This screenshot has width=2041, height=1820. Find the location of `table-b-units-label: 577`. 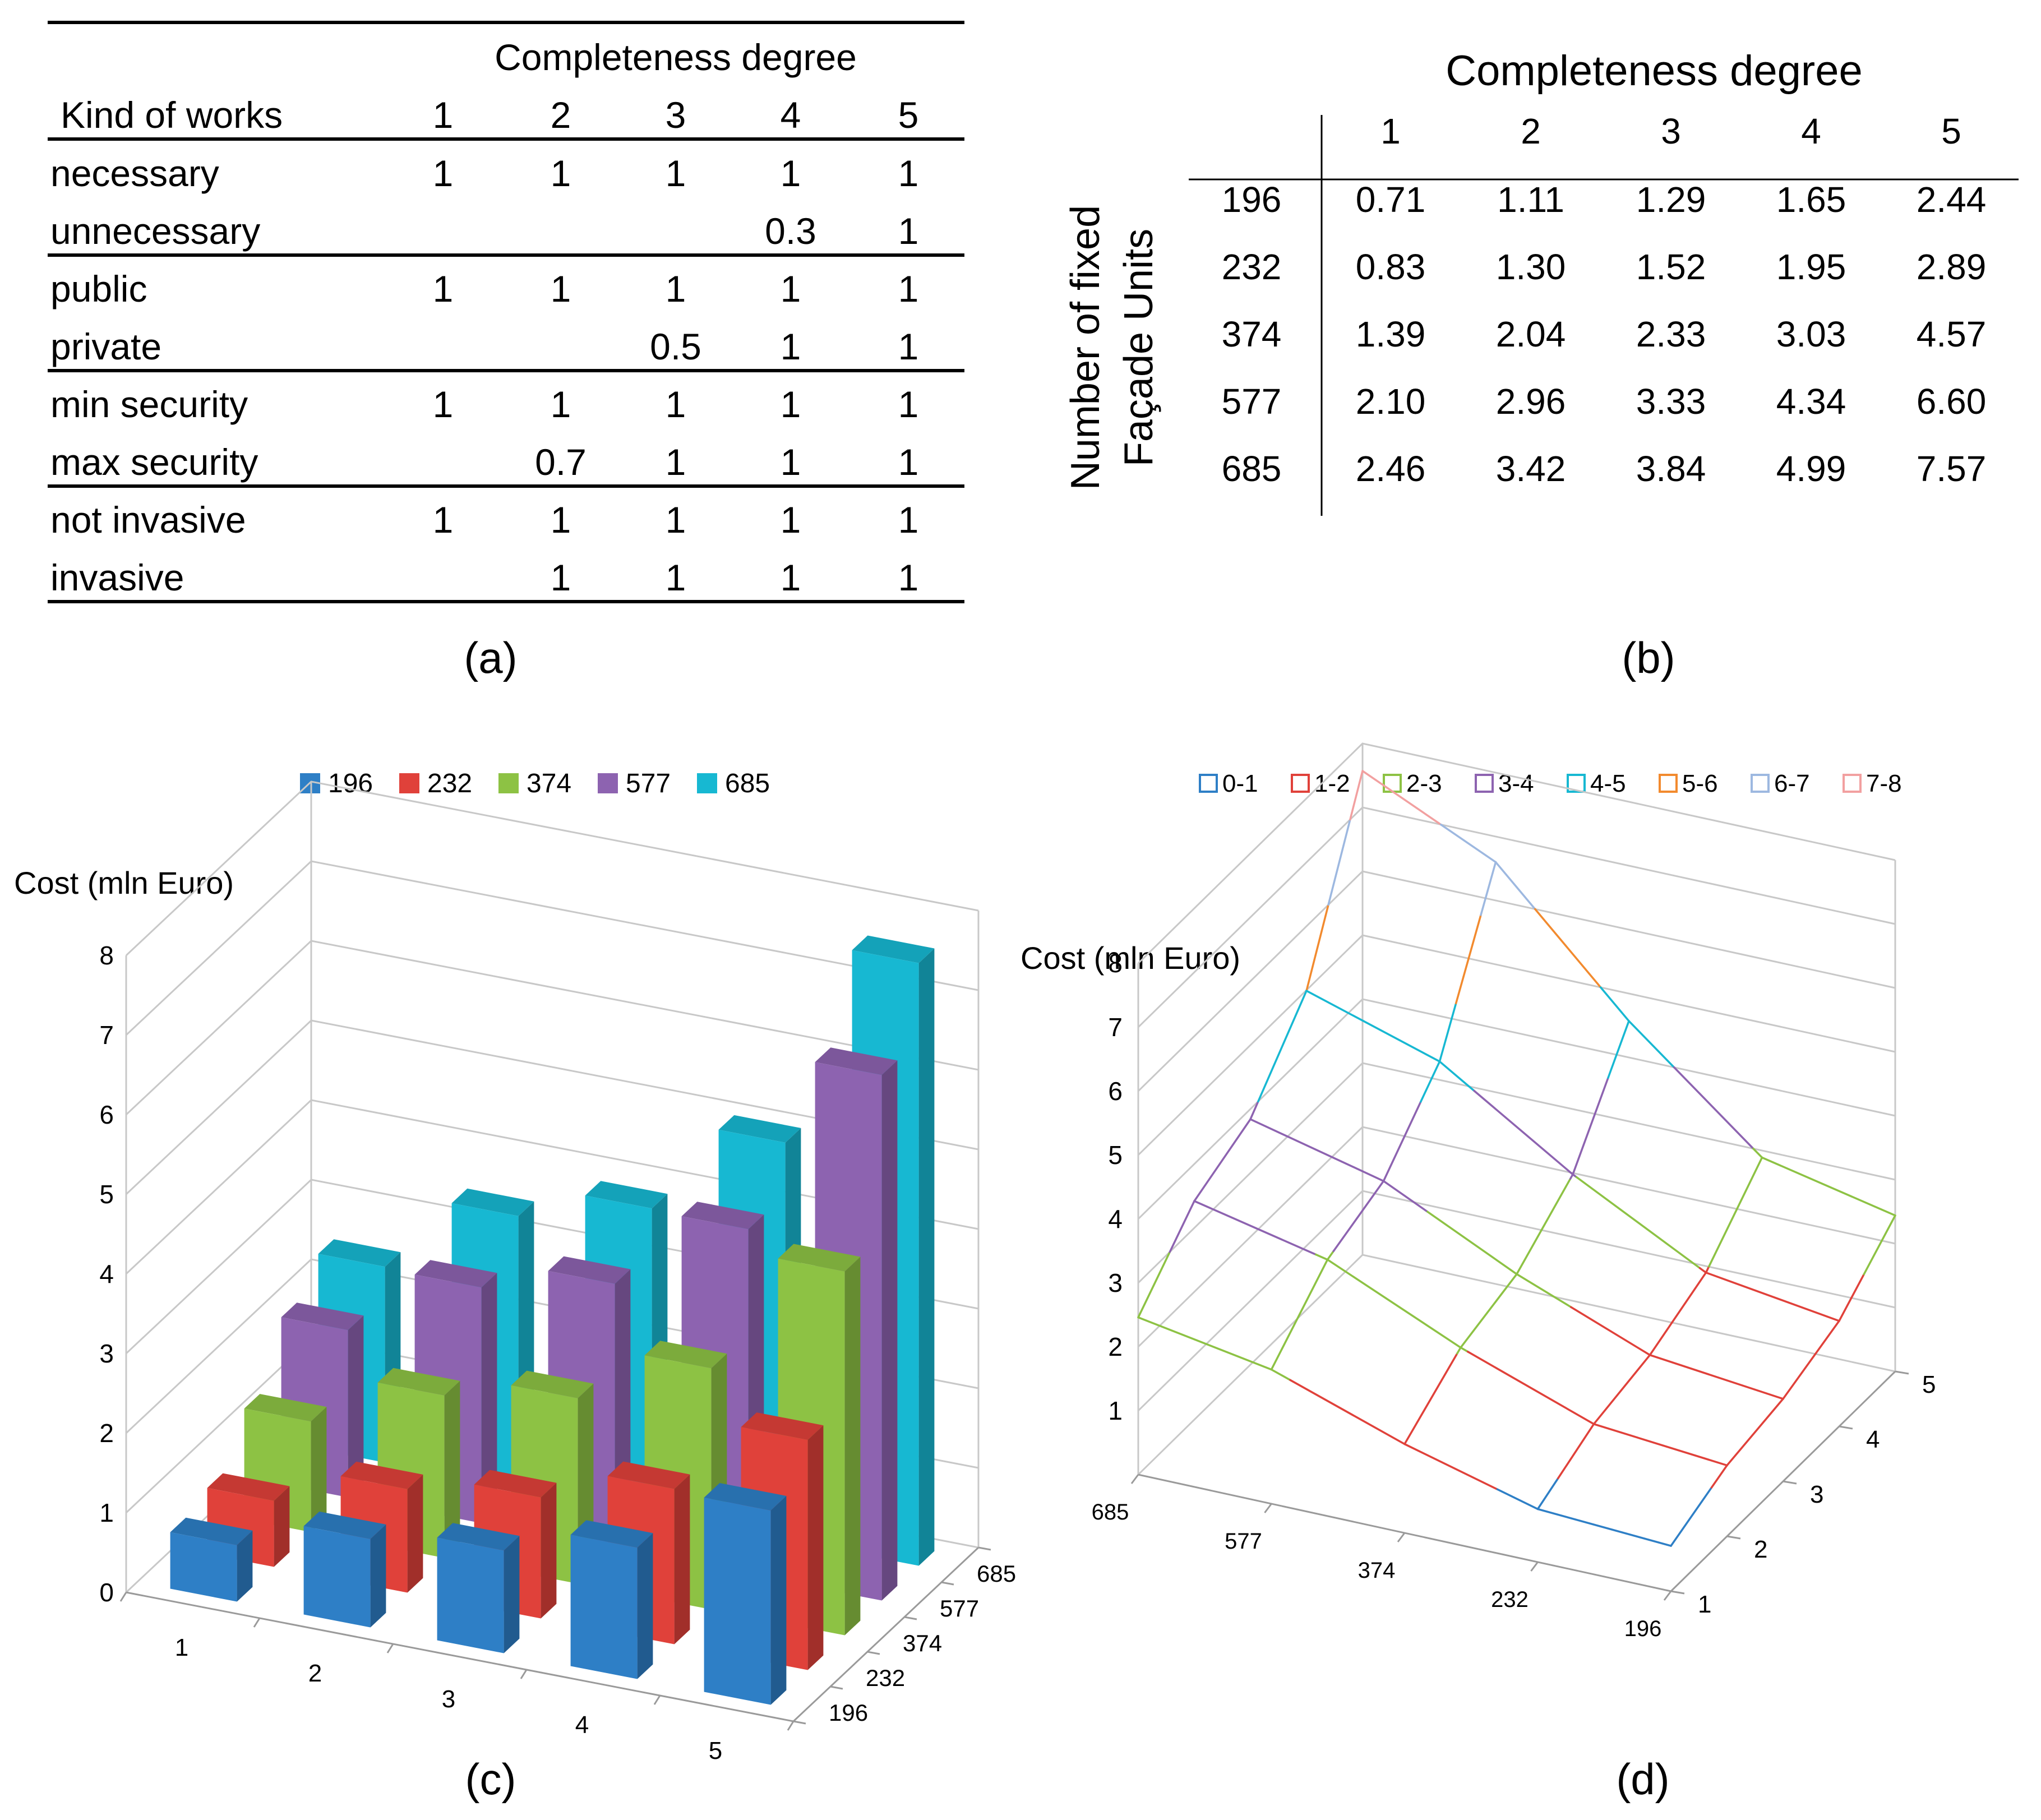

table-b-units-label: 577 is located at coordinates (1252, 402).